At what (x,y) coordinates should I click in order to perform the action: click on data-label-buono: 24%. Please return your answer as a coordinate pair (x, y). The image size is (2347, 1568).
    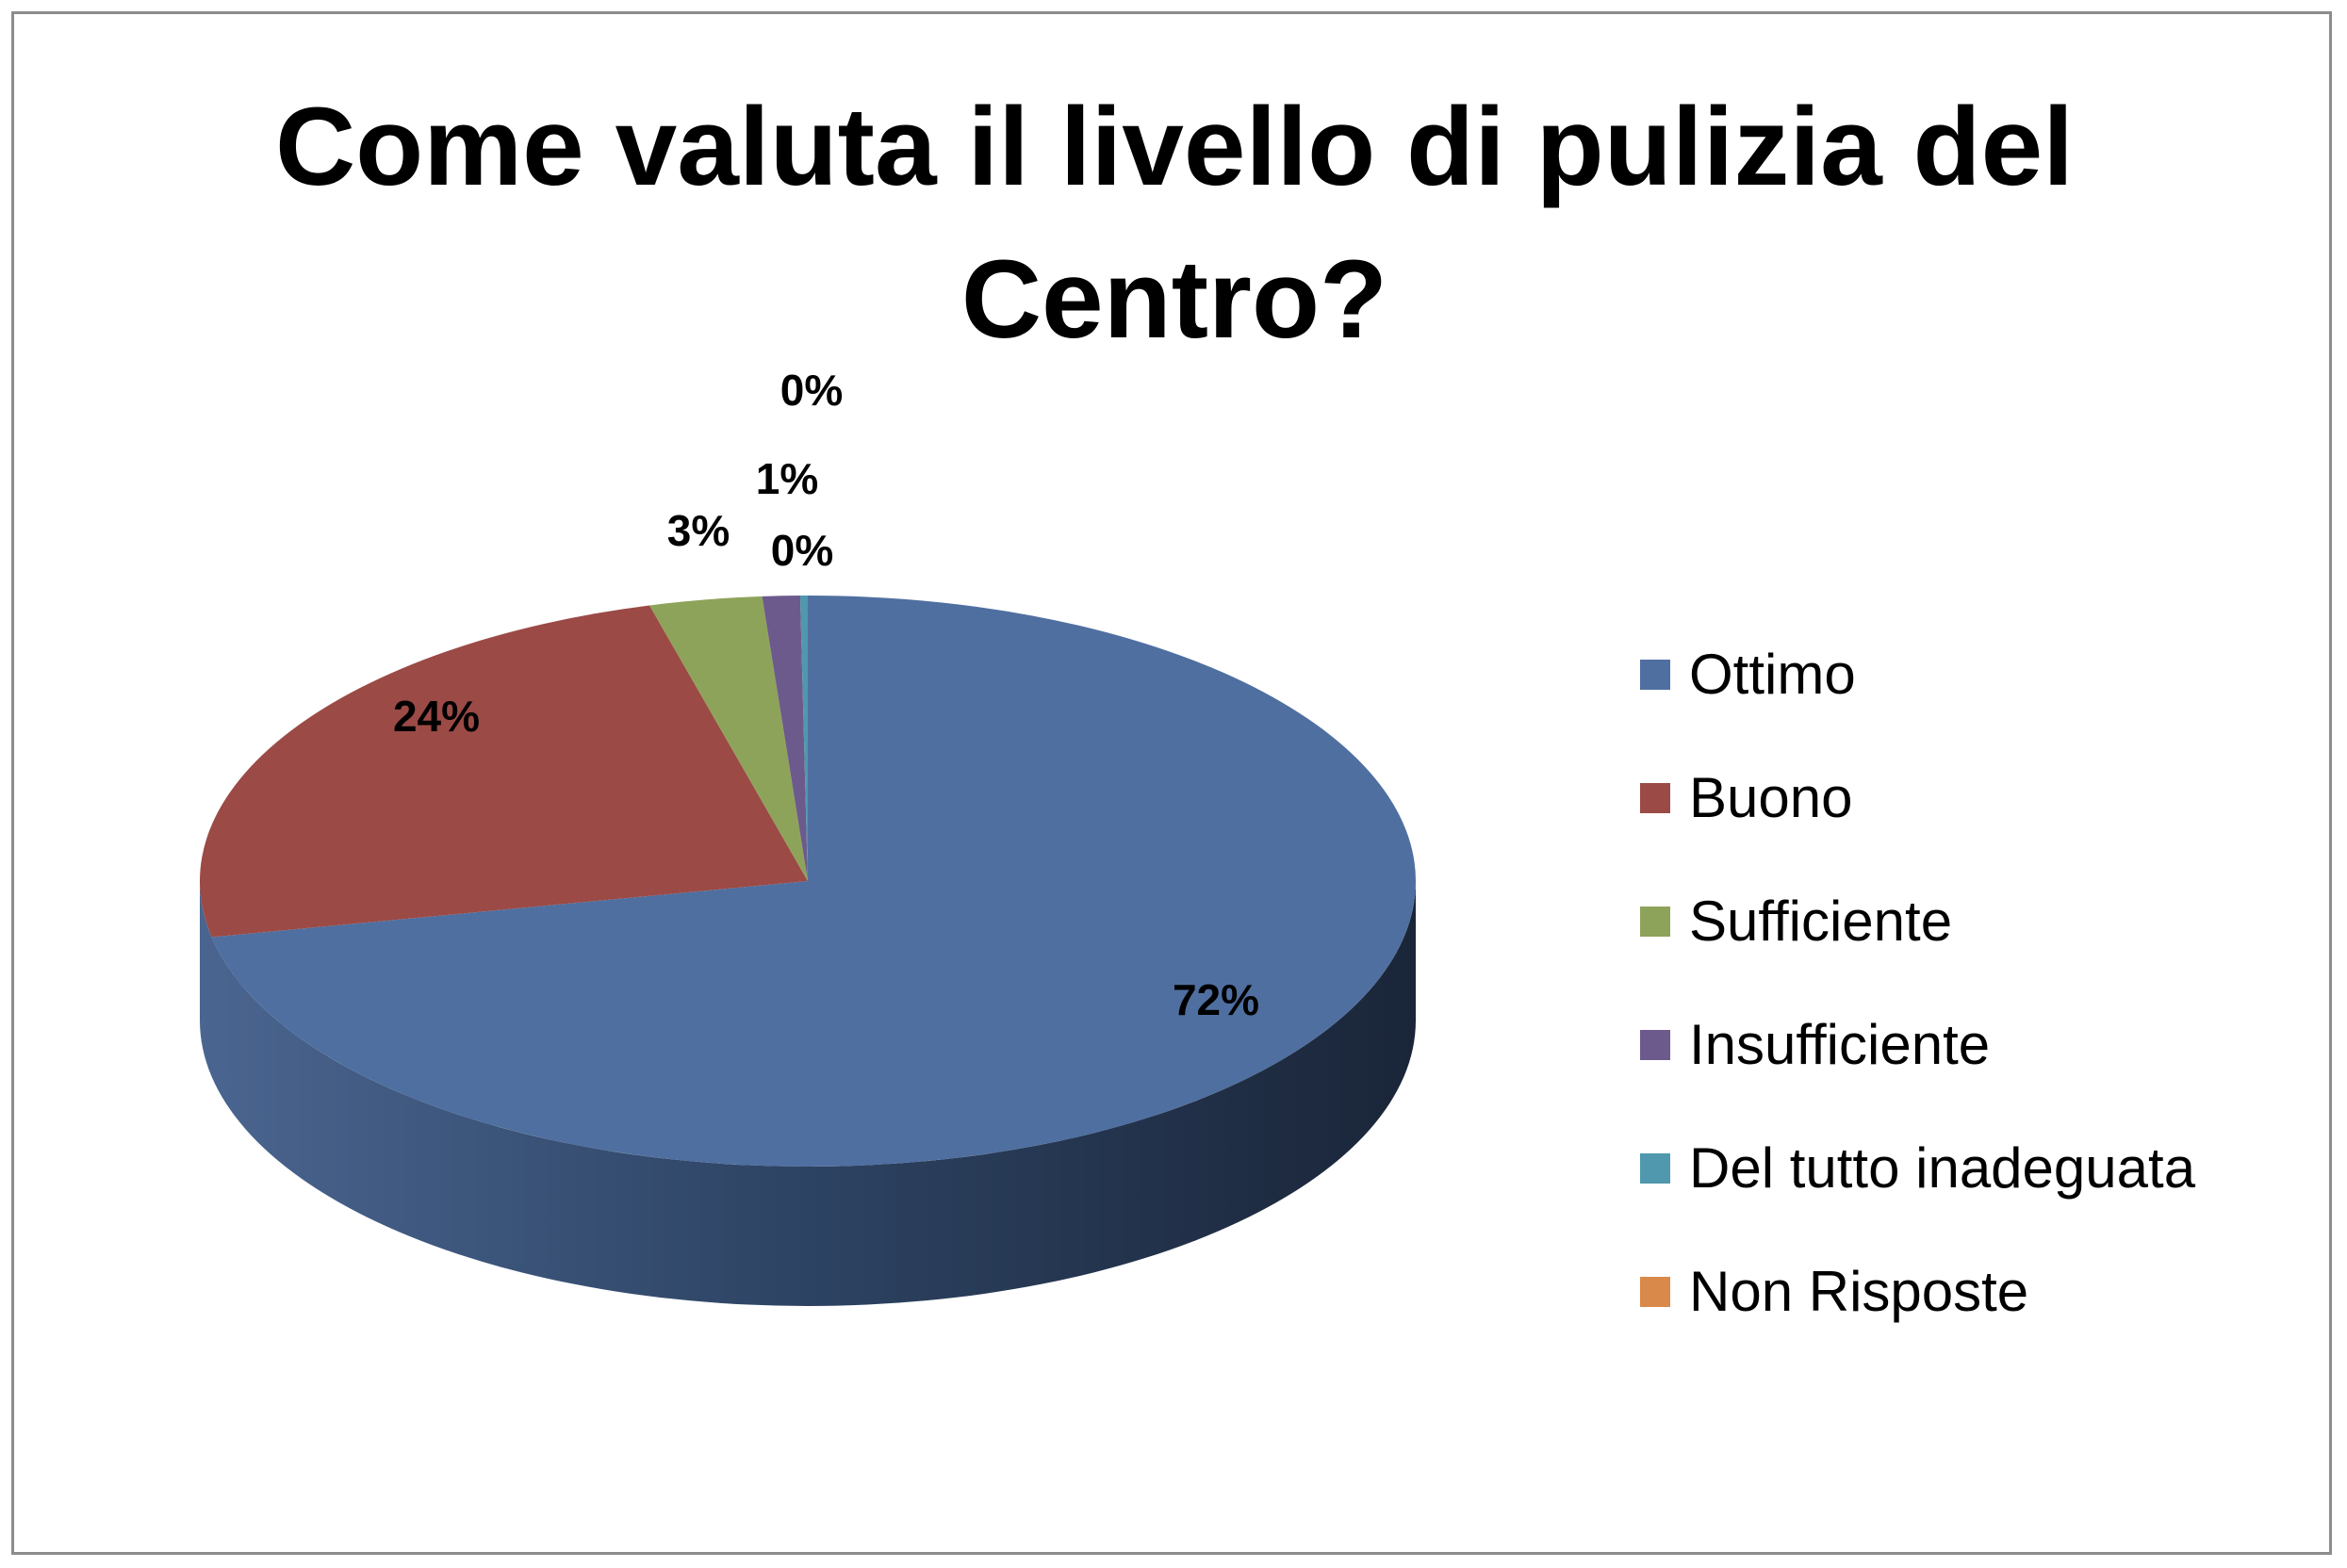
    Looking at the image, I should click on (437, 716).